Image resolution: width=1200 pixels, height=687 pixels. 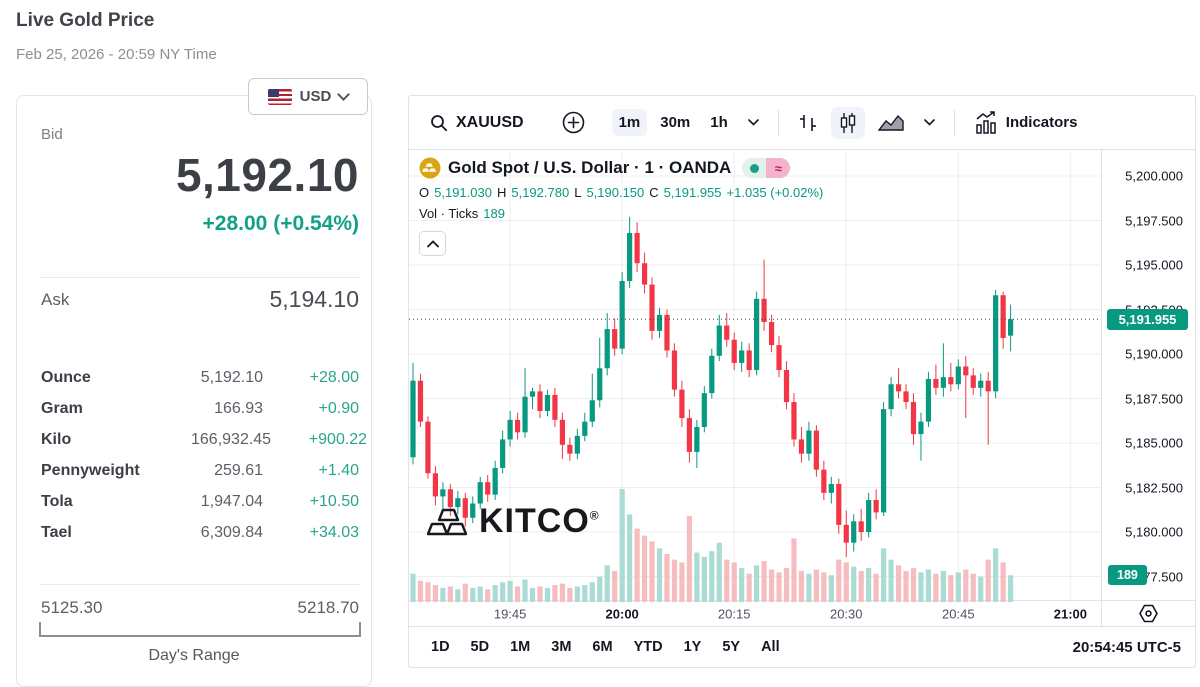 I want to click on unit-change: +10.50, so click(x=334, y=501).